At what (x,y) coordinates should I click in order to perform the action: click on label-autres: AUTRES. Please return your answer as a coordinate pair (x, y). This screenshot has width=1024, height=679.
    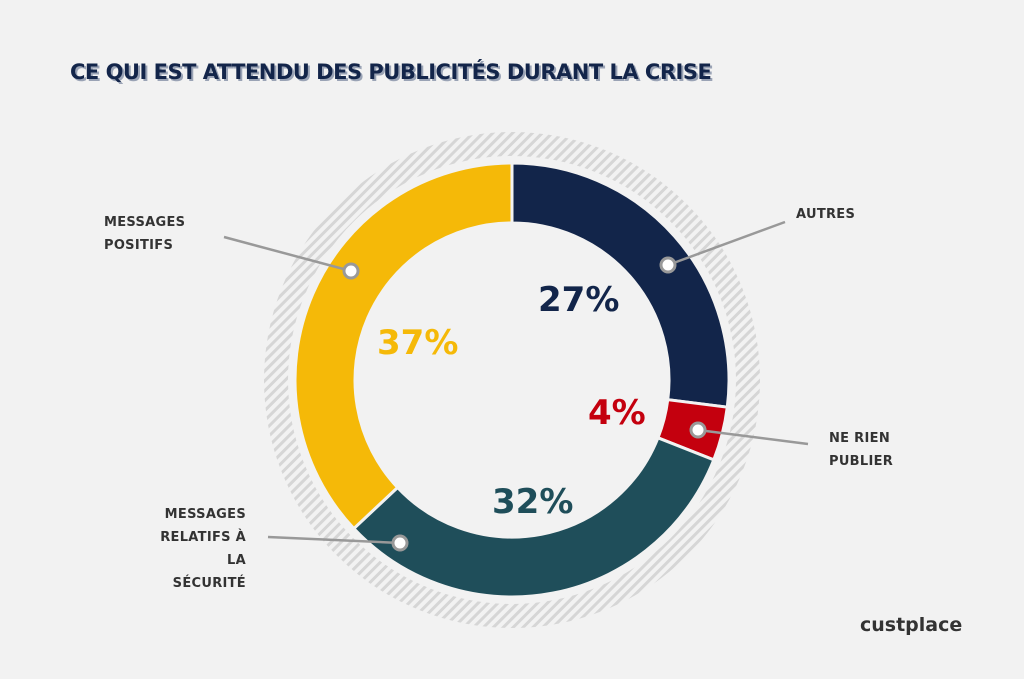
    Looking at the image, I should click on (825, 214).